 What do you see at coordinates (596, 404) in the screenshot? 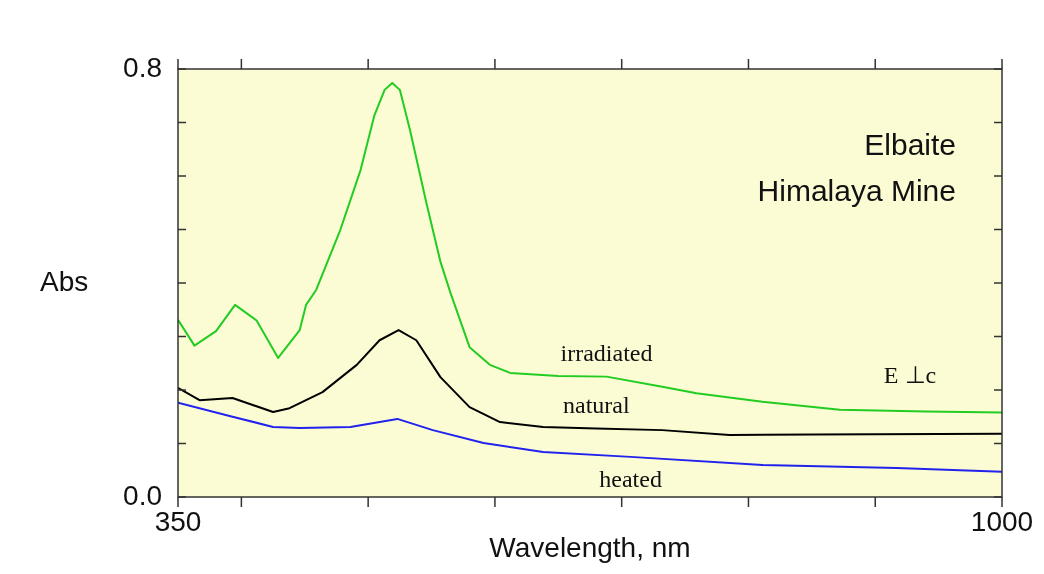
I see `series-label: natural` at bounding box center [596, 404].